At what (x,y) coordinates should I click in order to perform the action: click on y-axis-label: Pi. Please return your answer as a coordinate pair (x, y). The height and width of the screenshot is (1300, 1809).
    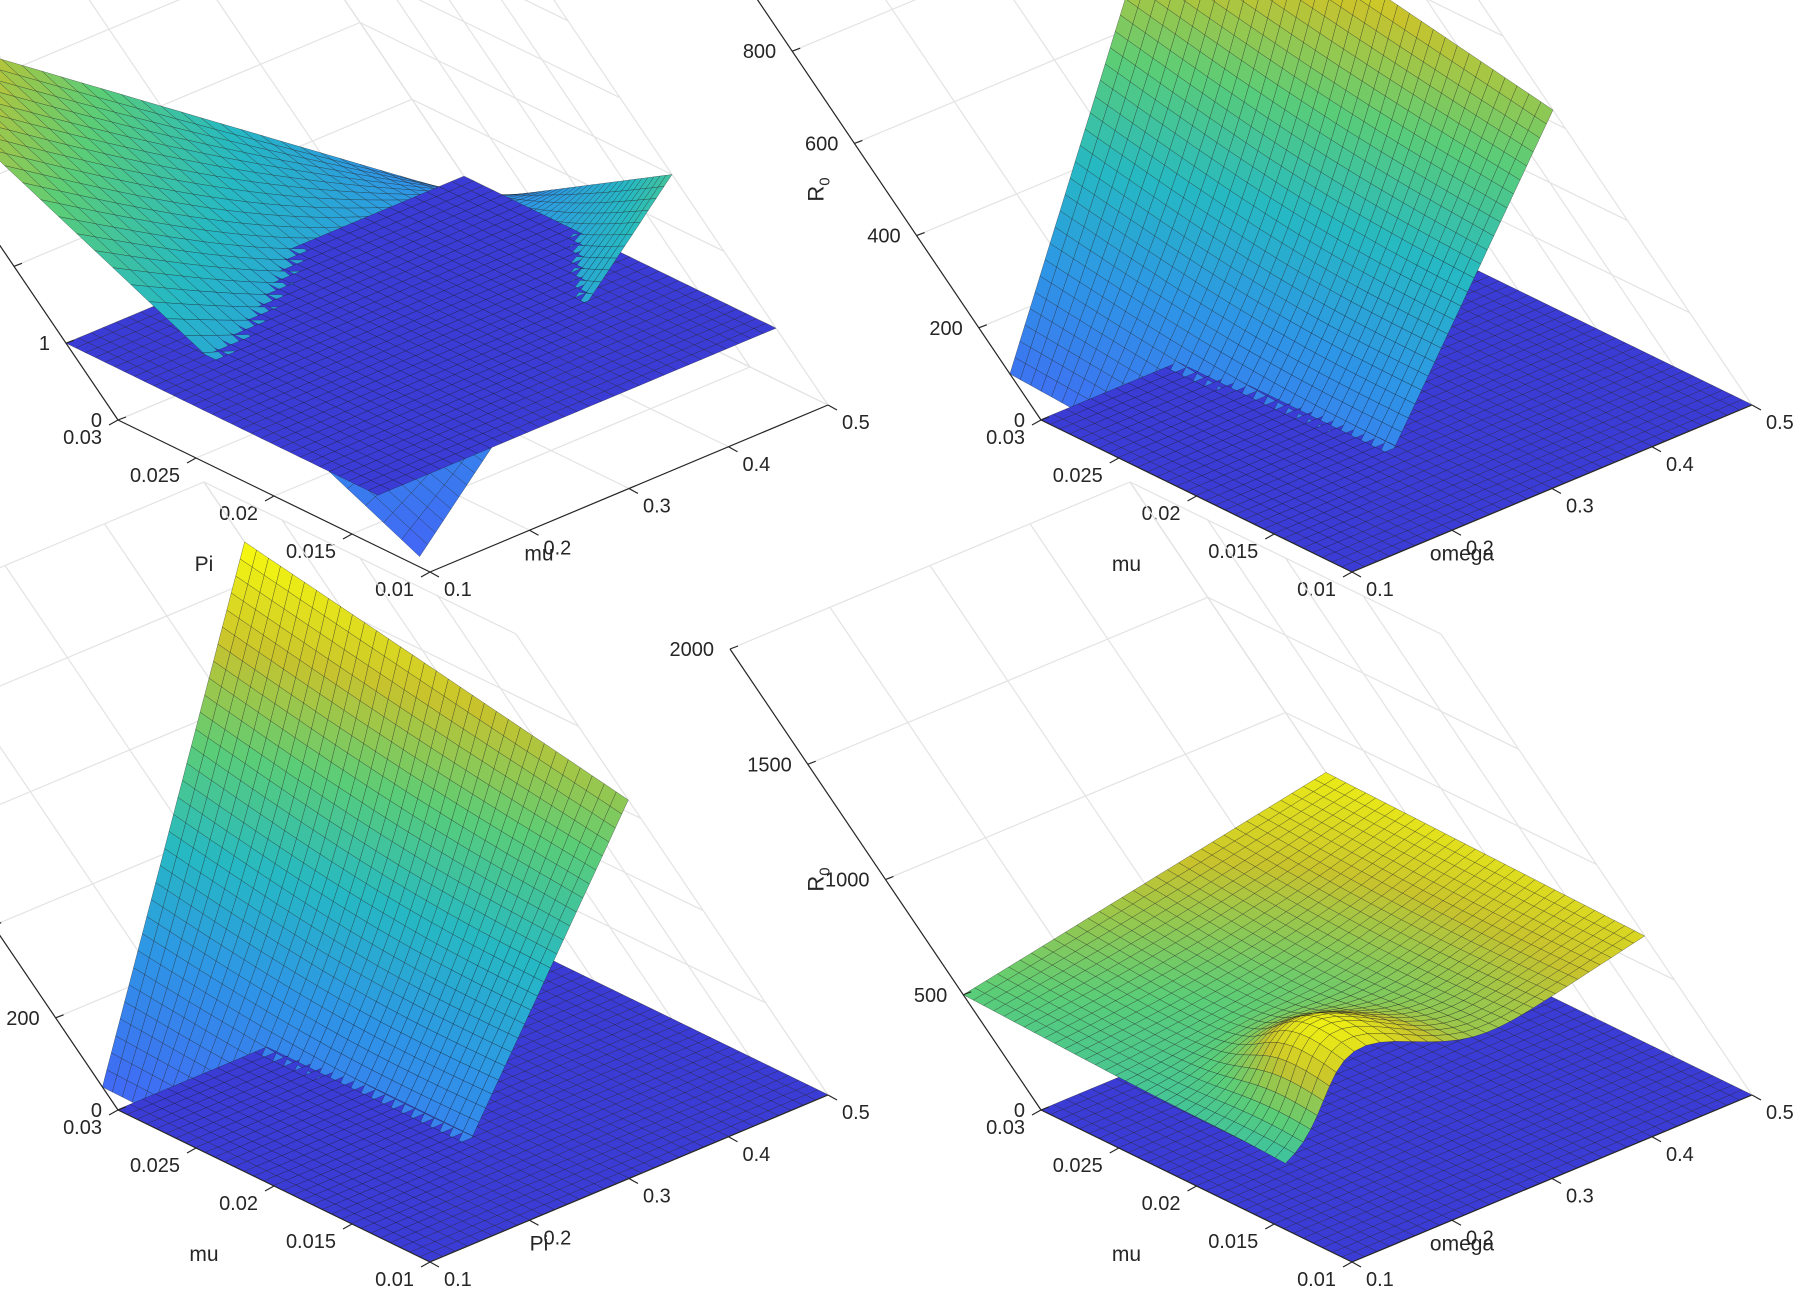
    Looking at the image, I should click on (204, 564).